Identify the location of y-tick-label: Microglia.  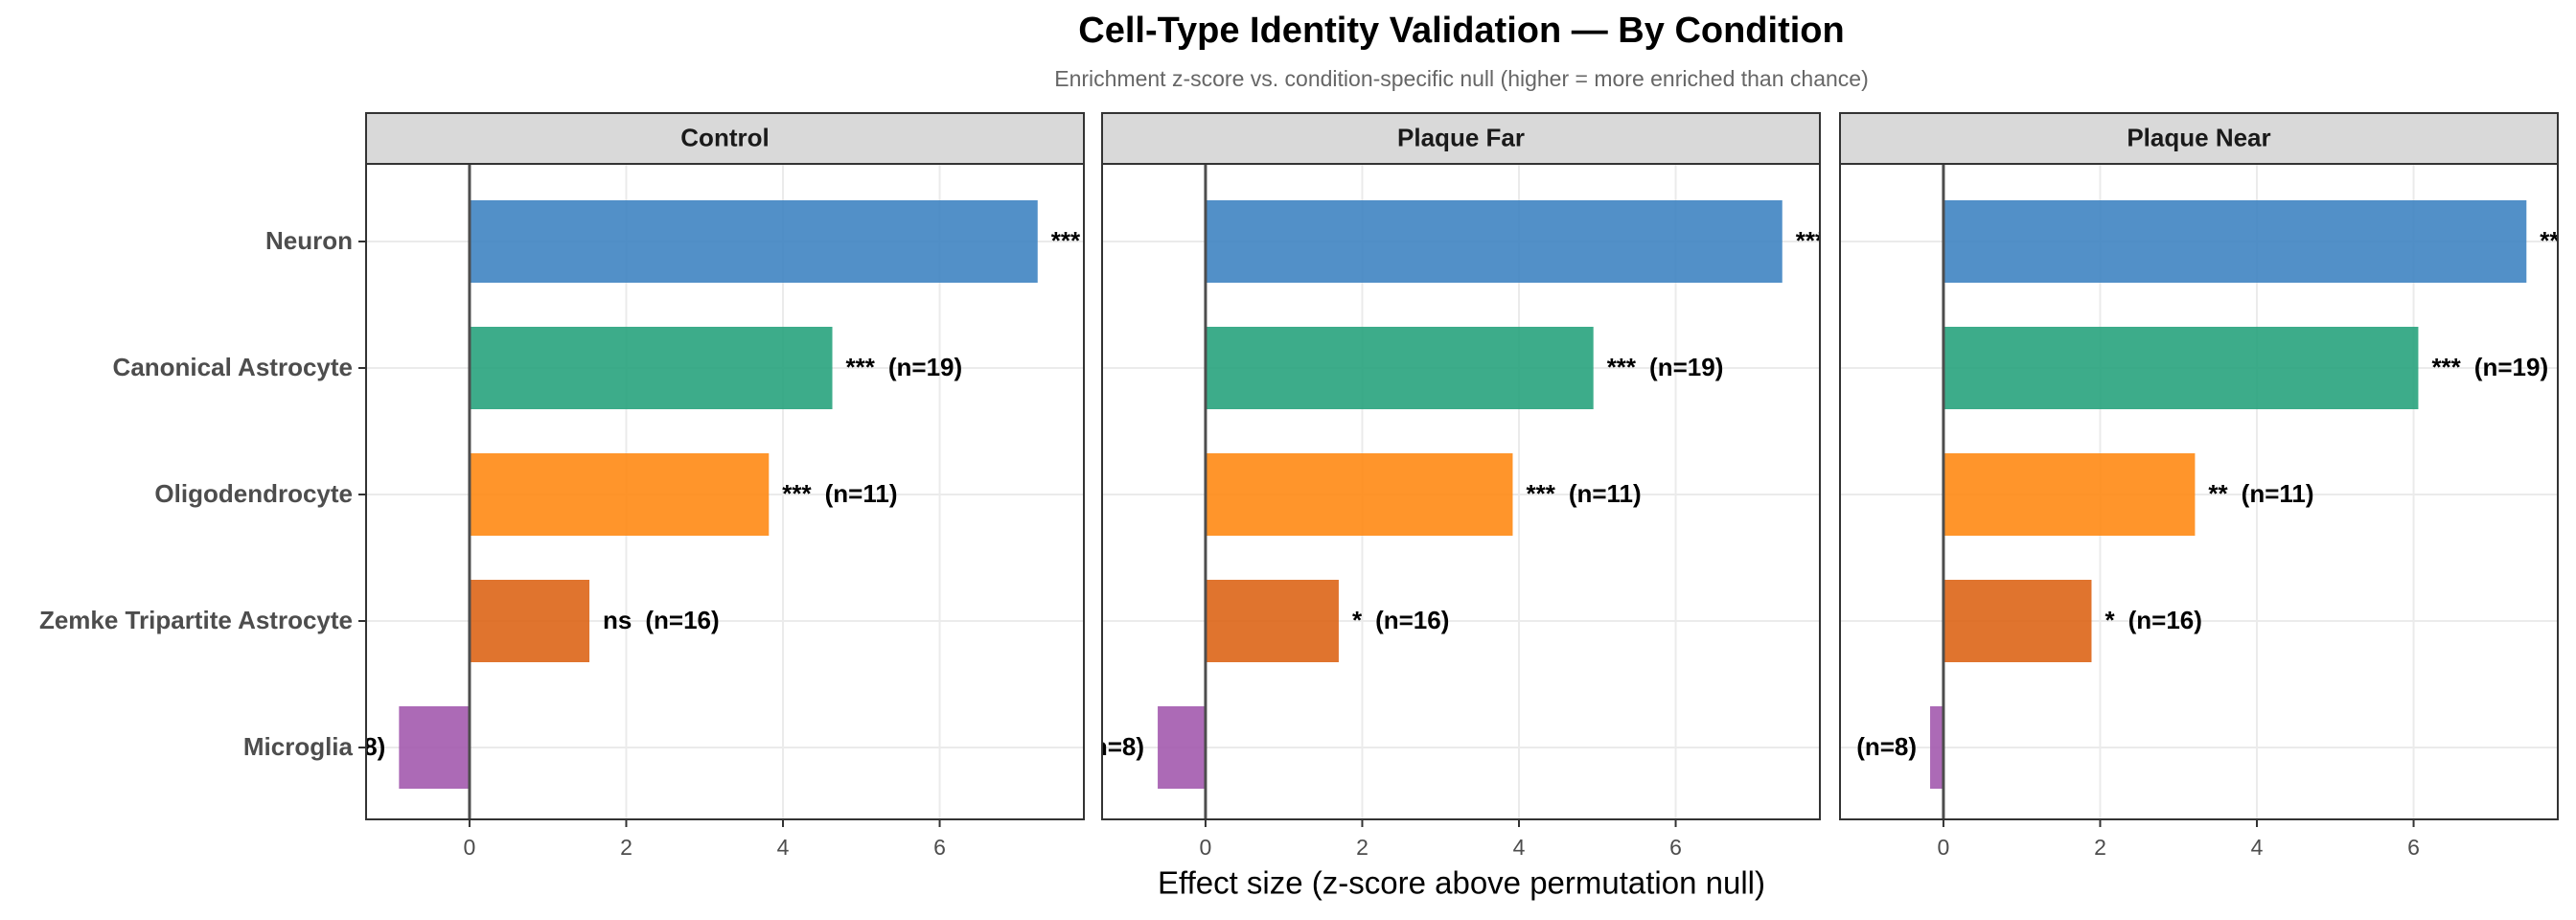
(298, 746).